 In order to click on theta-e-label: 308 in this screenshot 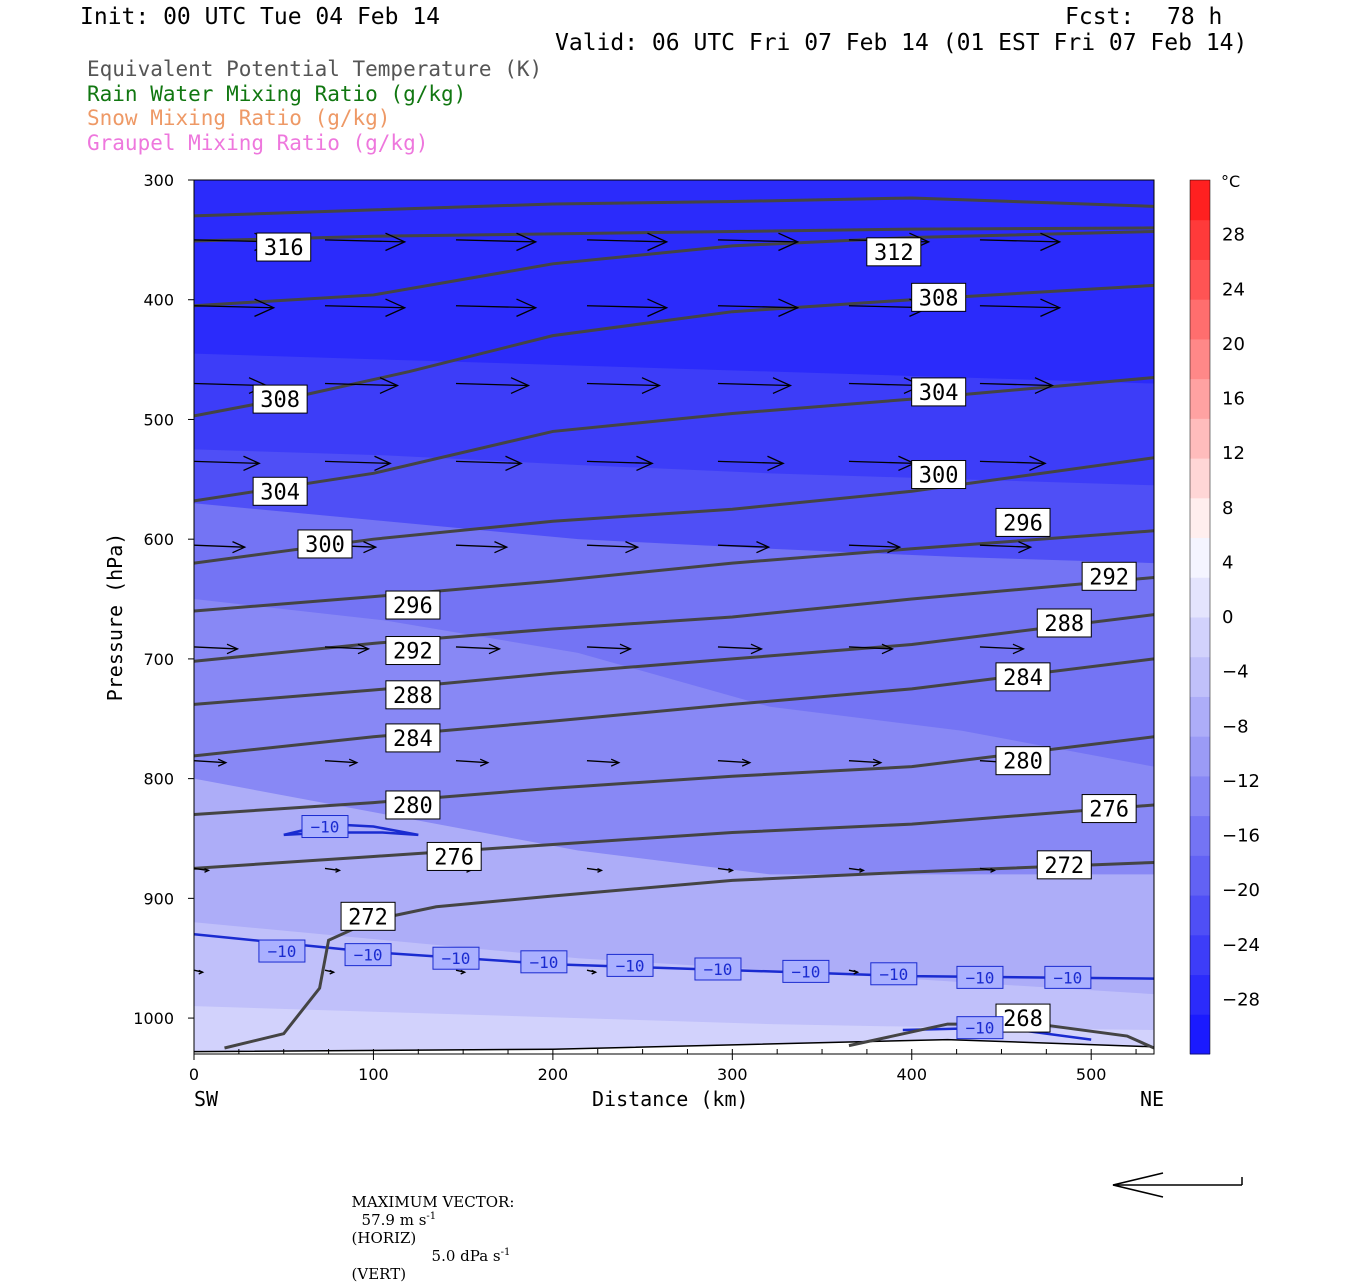, I will do `click(939, 297)`.